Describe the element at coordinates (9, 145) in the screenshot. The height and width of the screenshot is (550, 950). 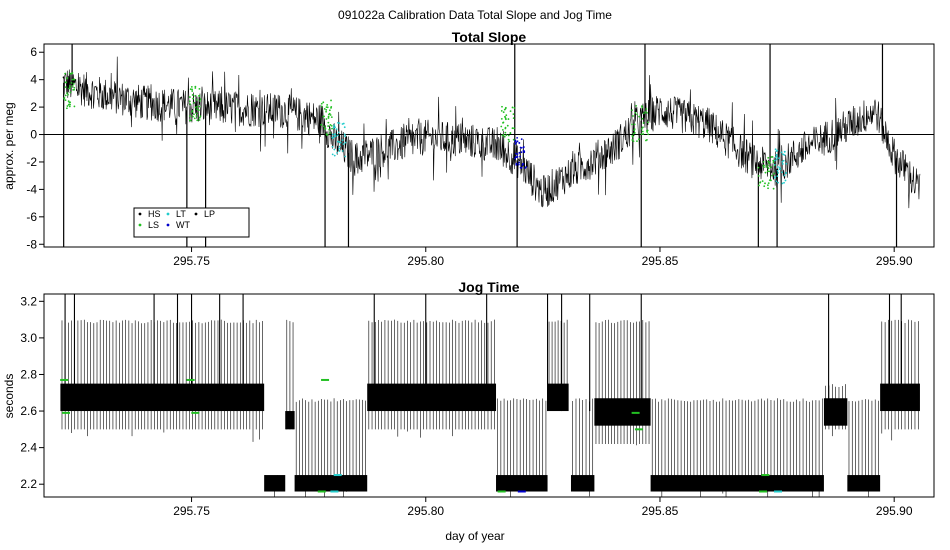
I see `total-slope-y-axis-label: approx. per meg` at that location.